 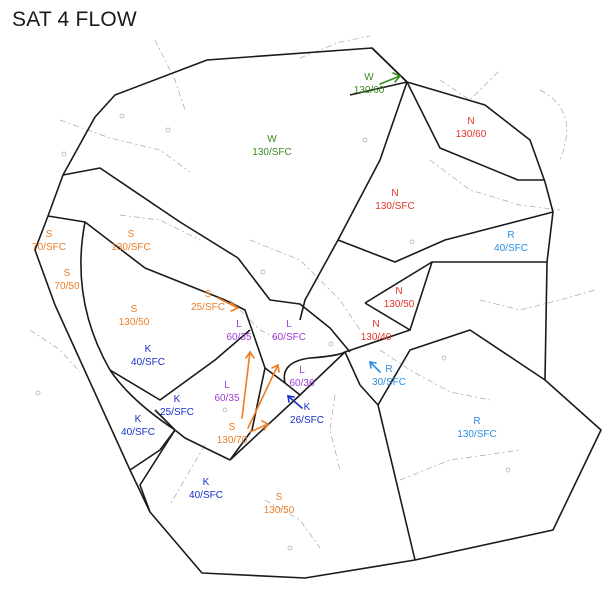 What do you see at coordinates (289, 337) in the screenshot?
I see `sector-altitude: 60/SFC` at bounding box center [289, 337].